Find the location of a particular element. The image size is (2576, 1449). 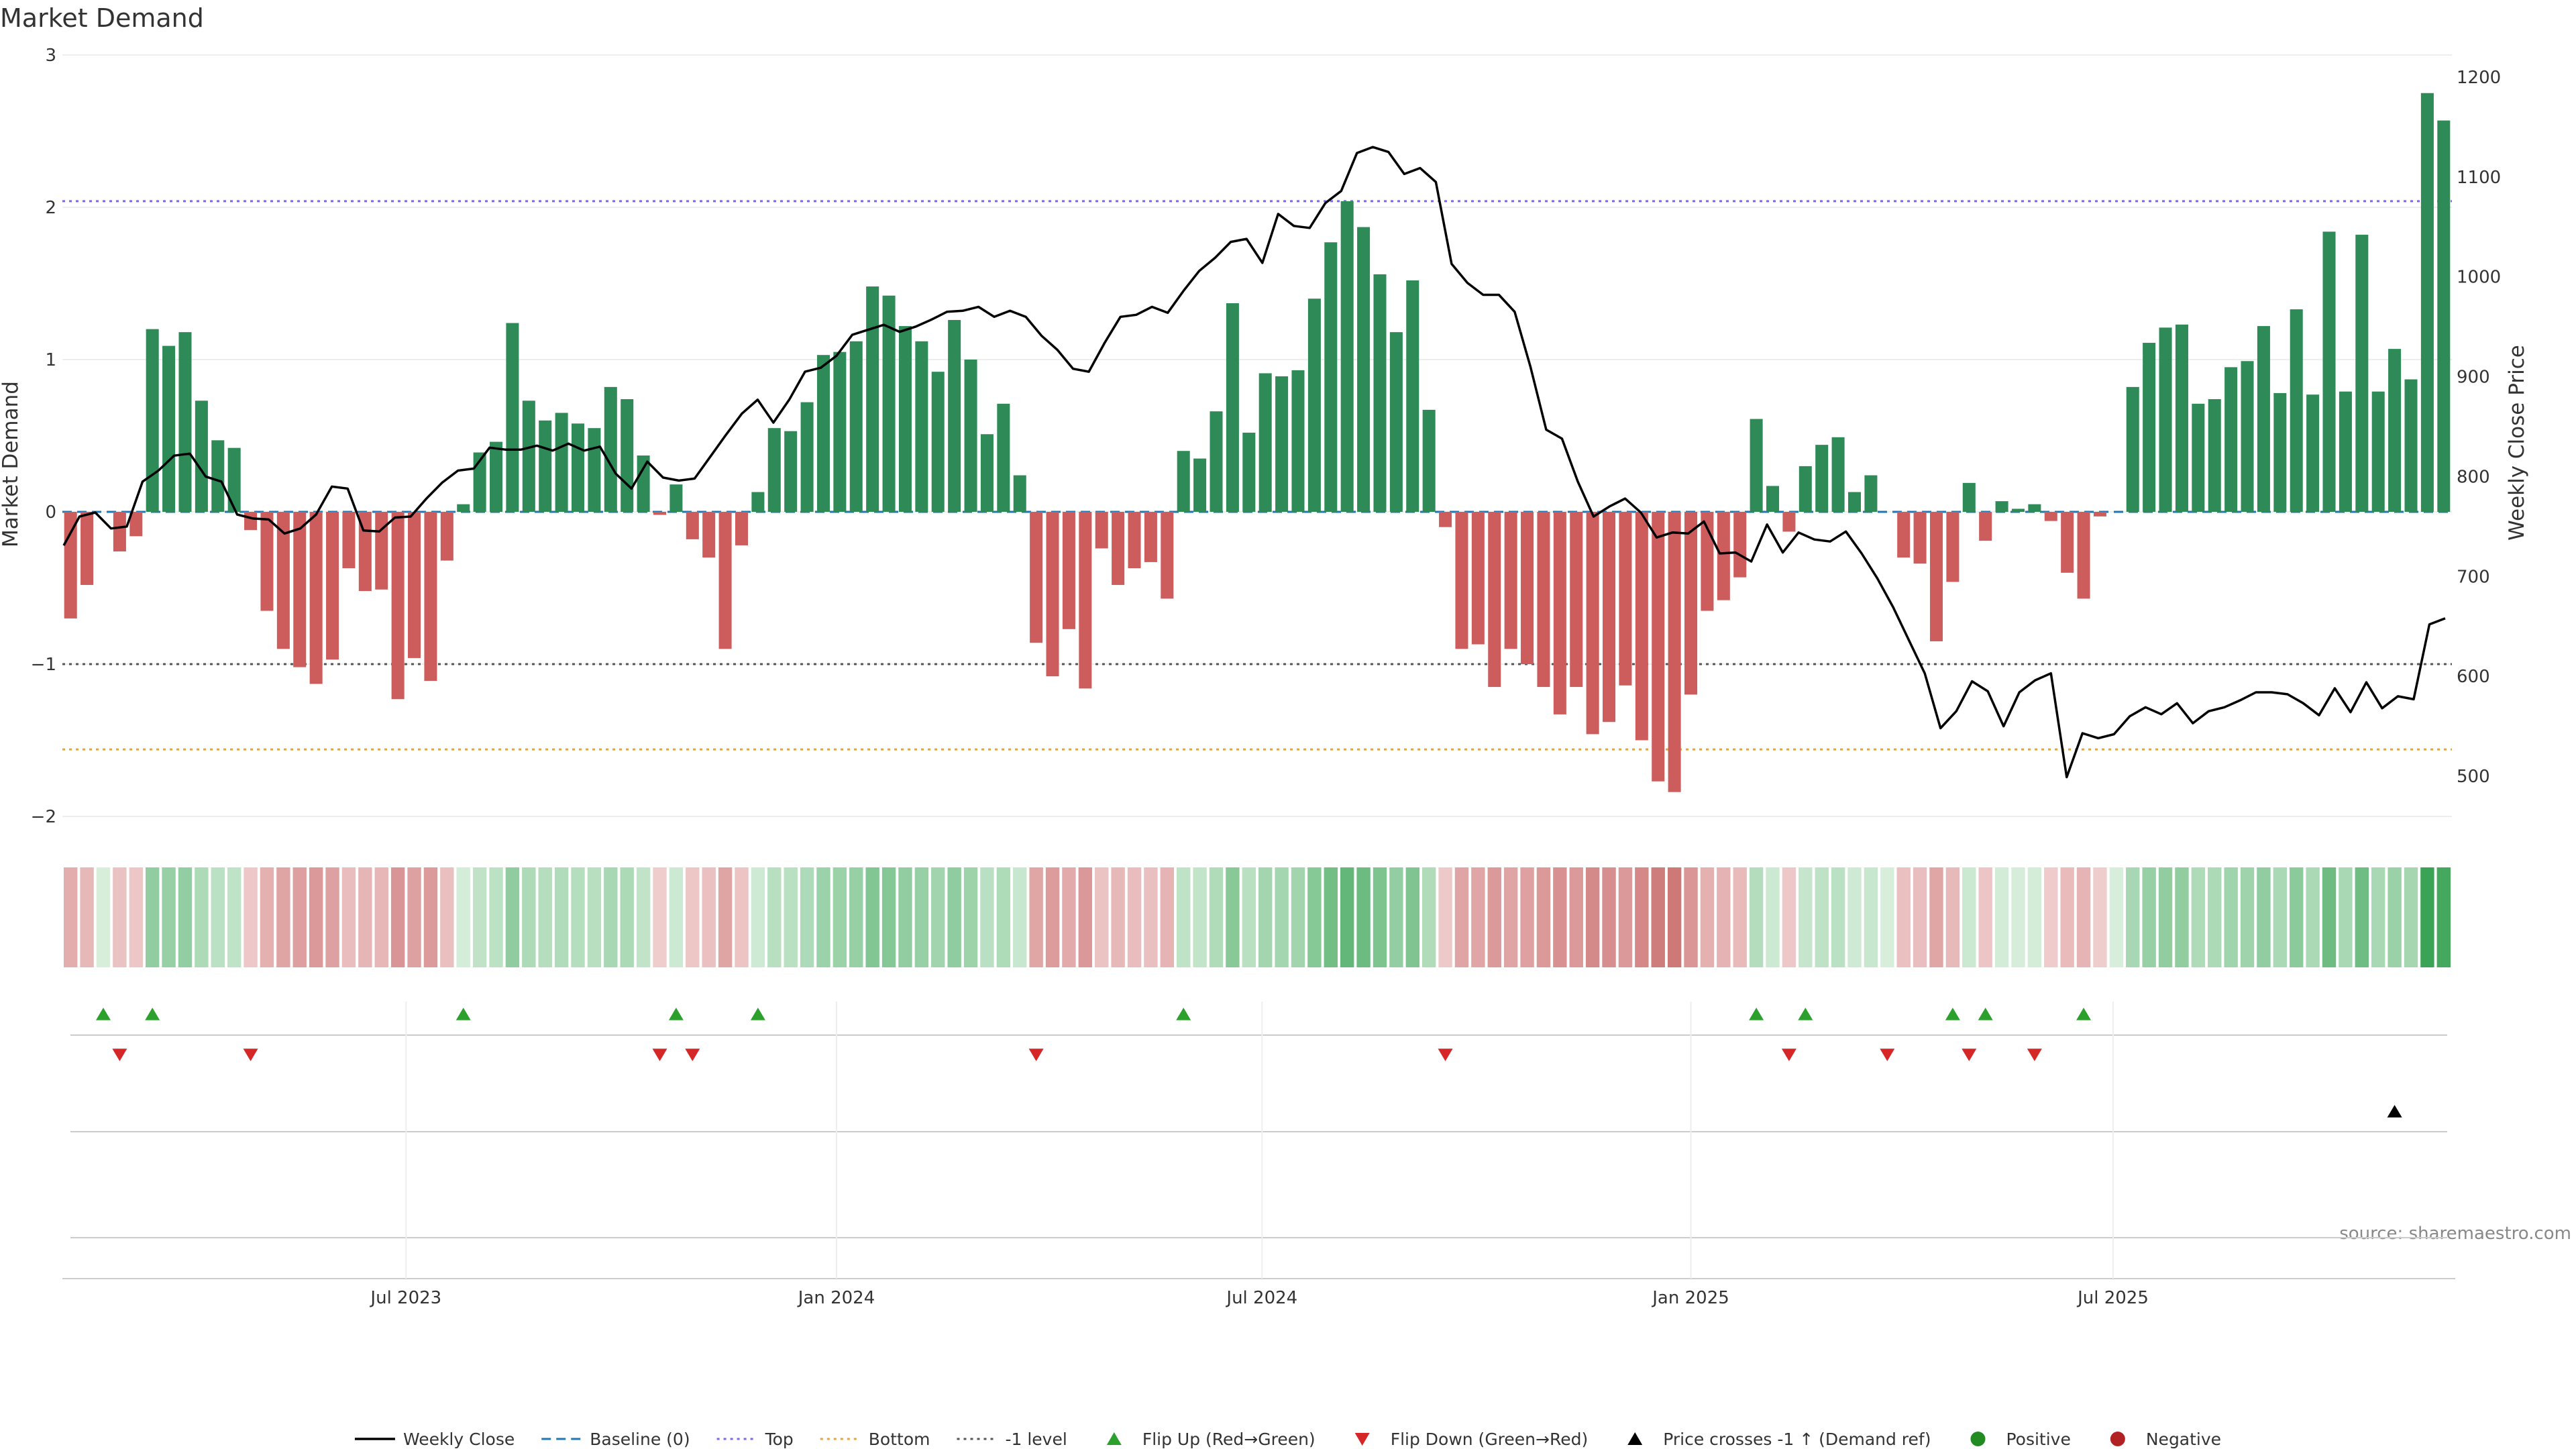

flip-up-marker is located at coordinates (1985, 1014).